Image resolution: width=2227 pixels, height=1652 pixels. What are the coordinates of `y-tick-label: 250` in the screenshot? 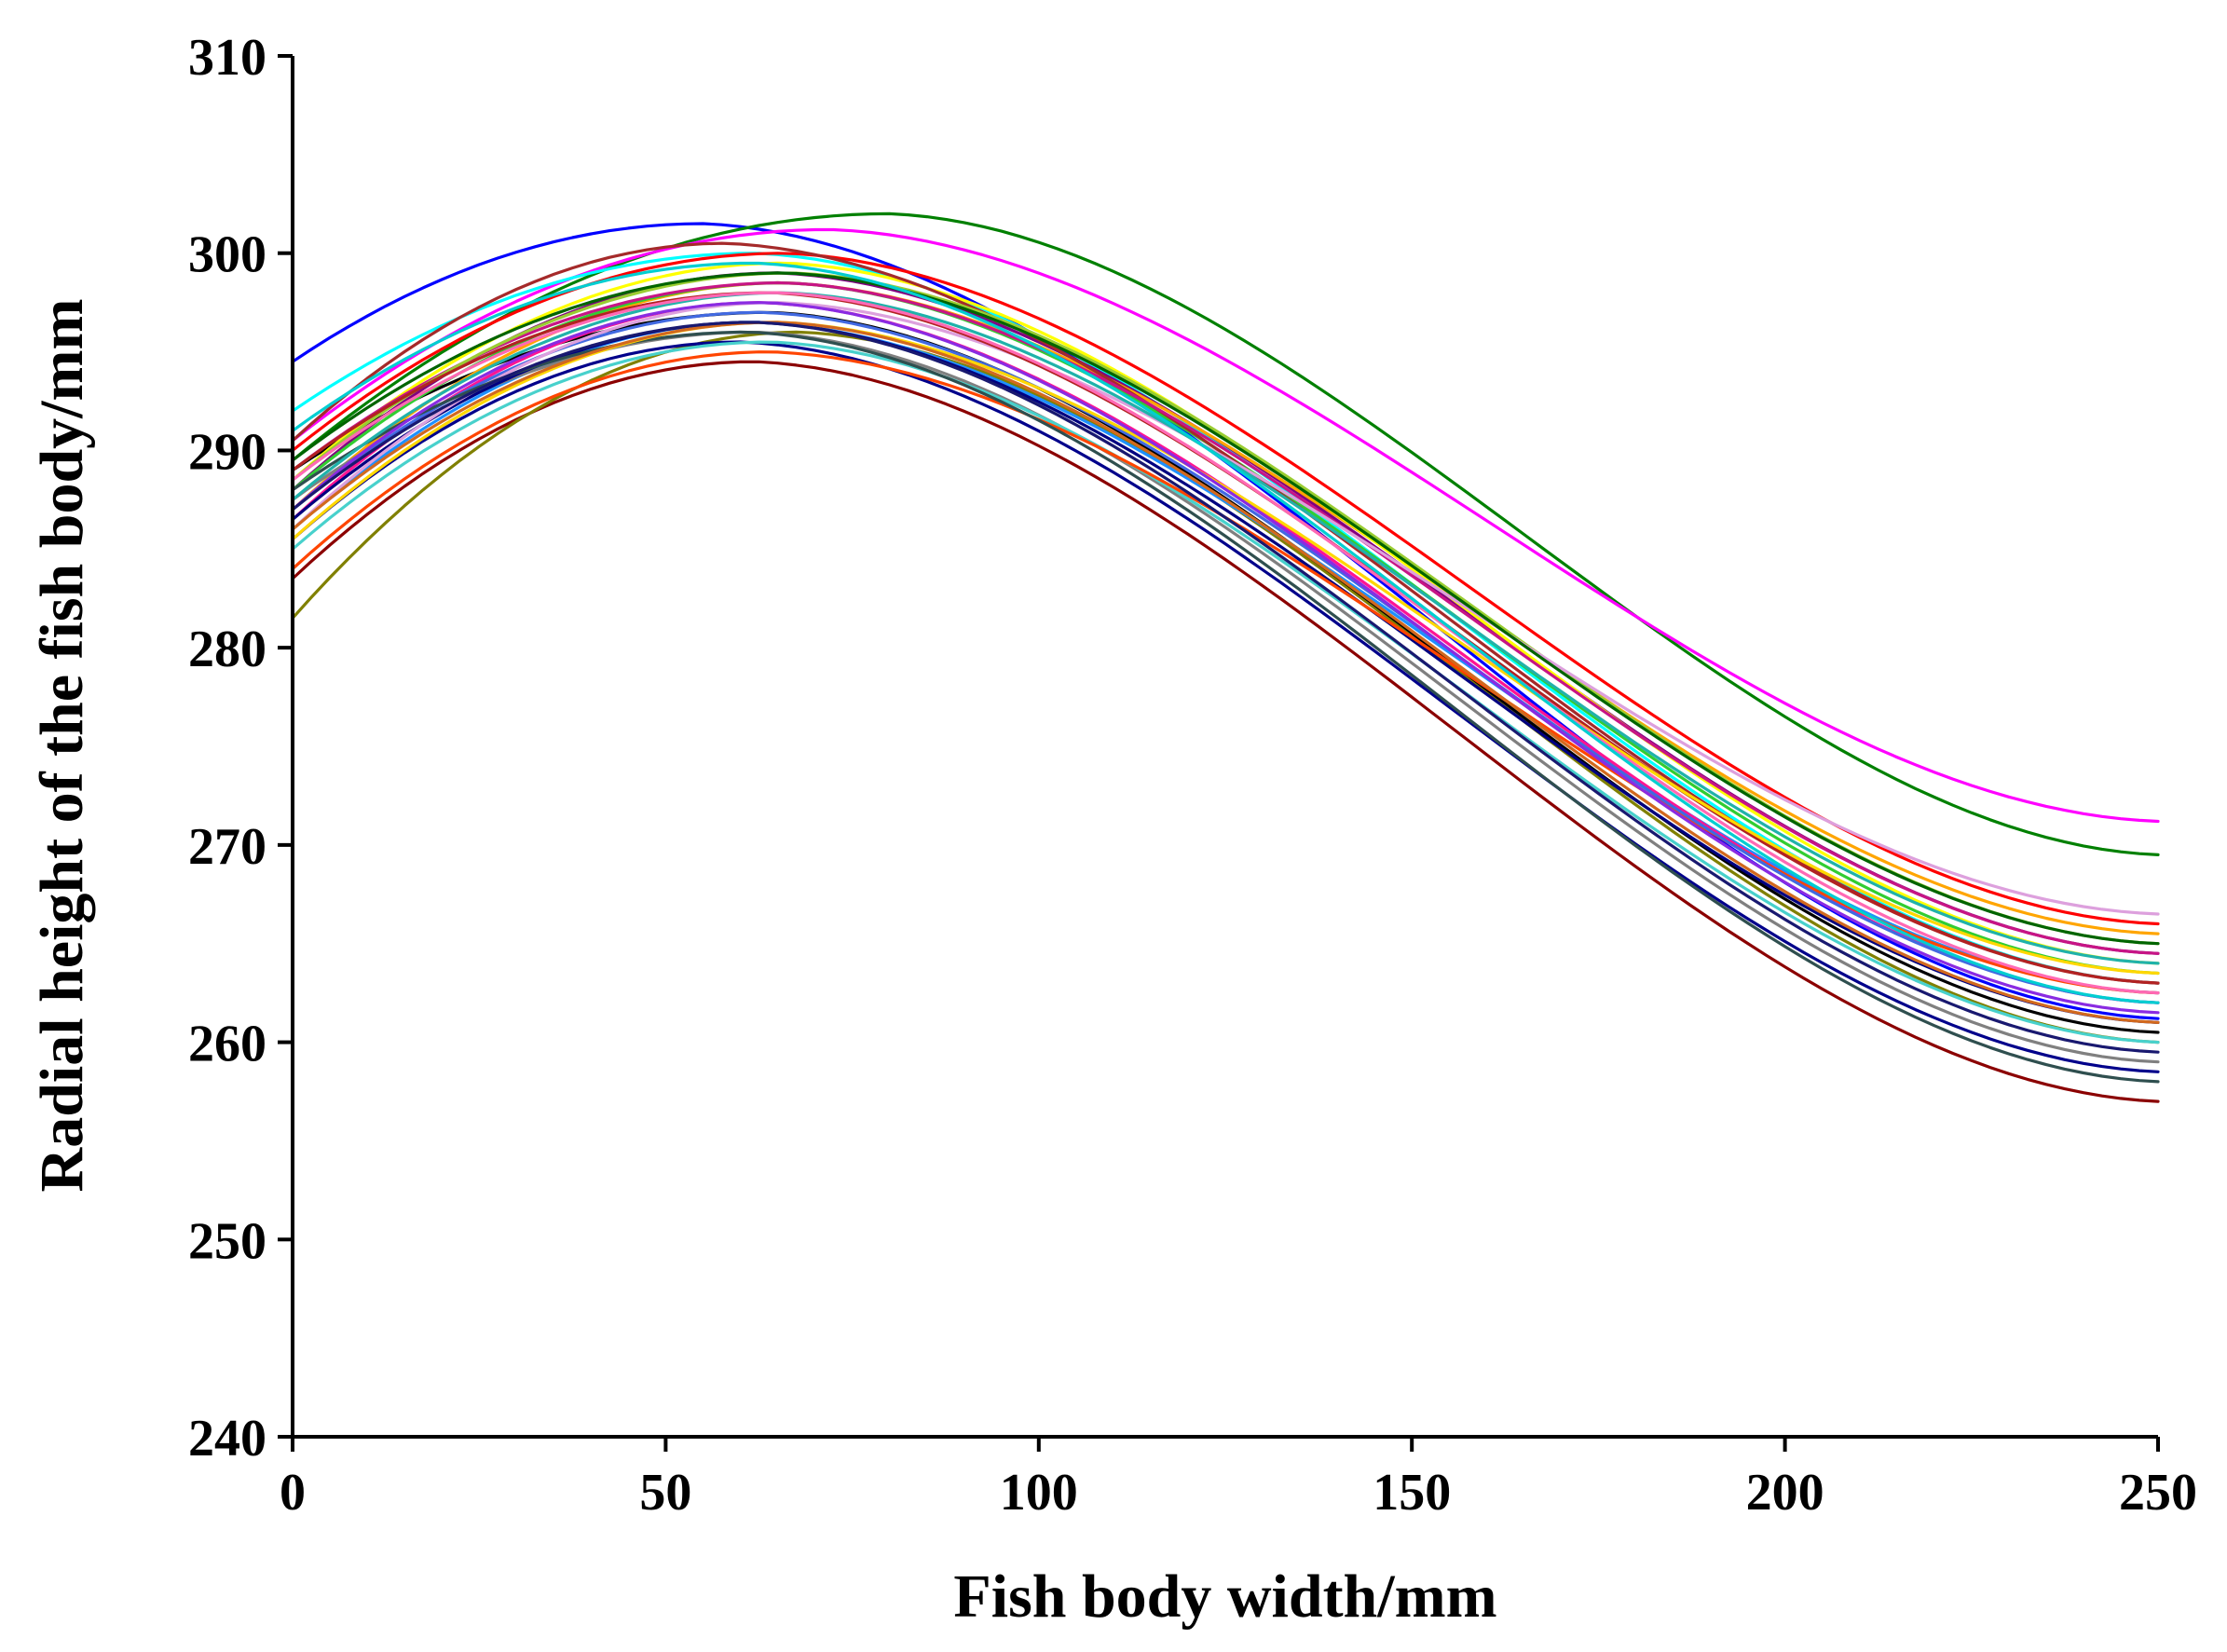 It's located at (227, 1241).